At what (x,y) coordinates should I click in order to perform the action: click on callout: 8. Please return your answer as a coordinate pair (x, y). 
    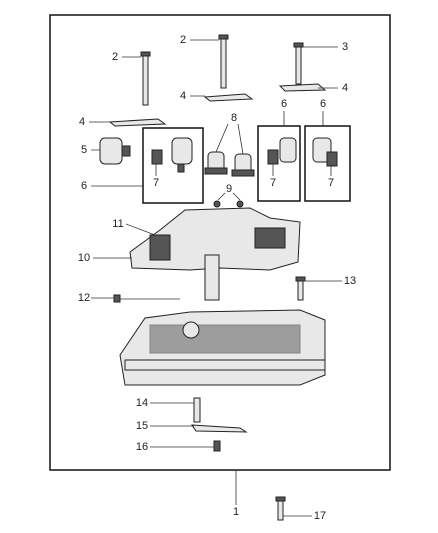
    Looking at the image, I should click on (234, 118).